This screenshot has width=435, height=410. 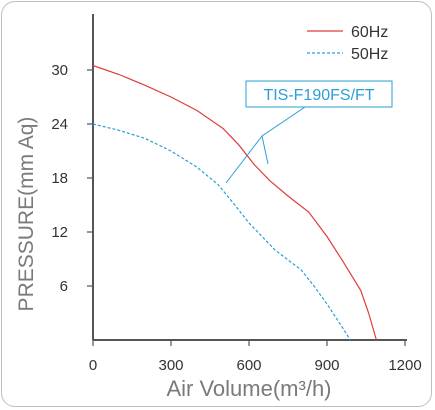 I want to click on annotation-leader-60hz, so click(x=283, y=135).